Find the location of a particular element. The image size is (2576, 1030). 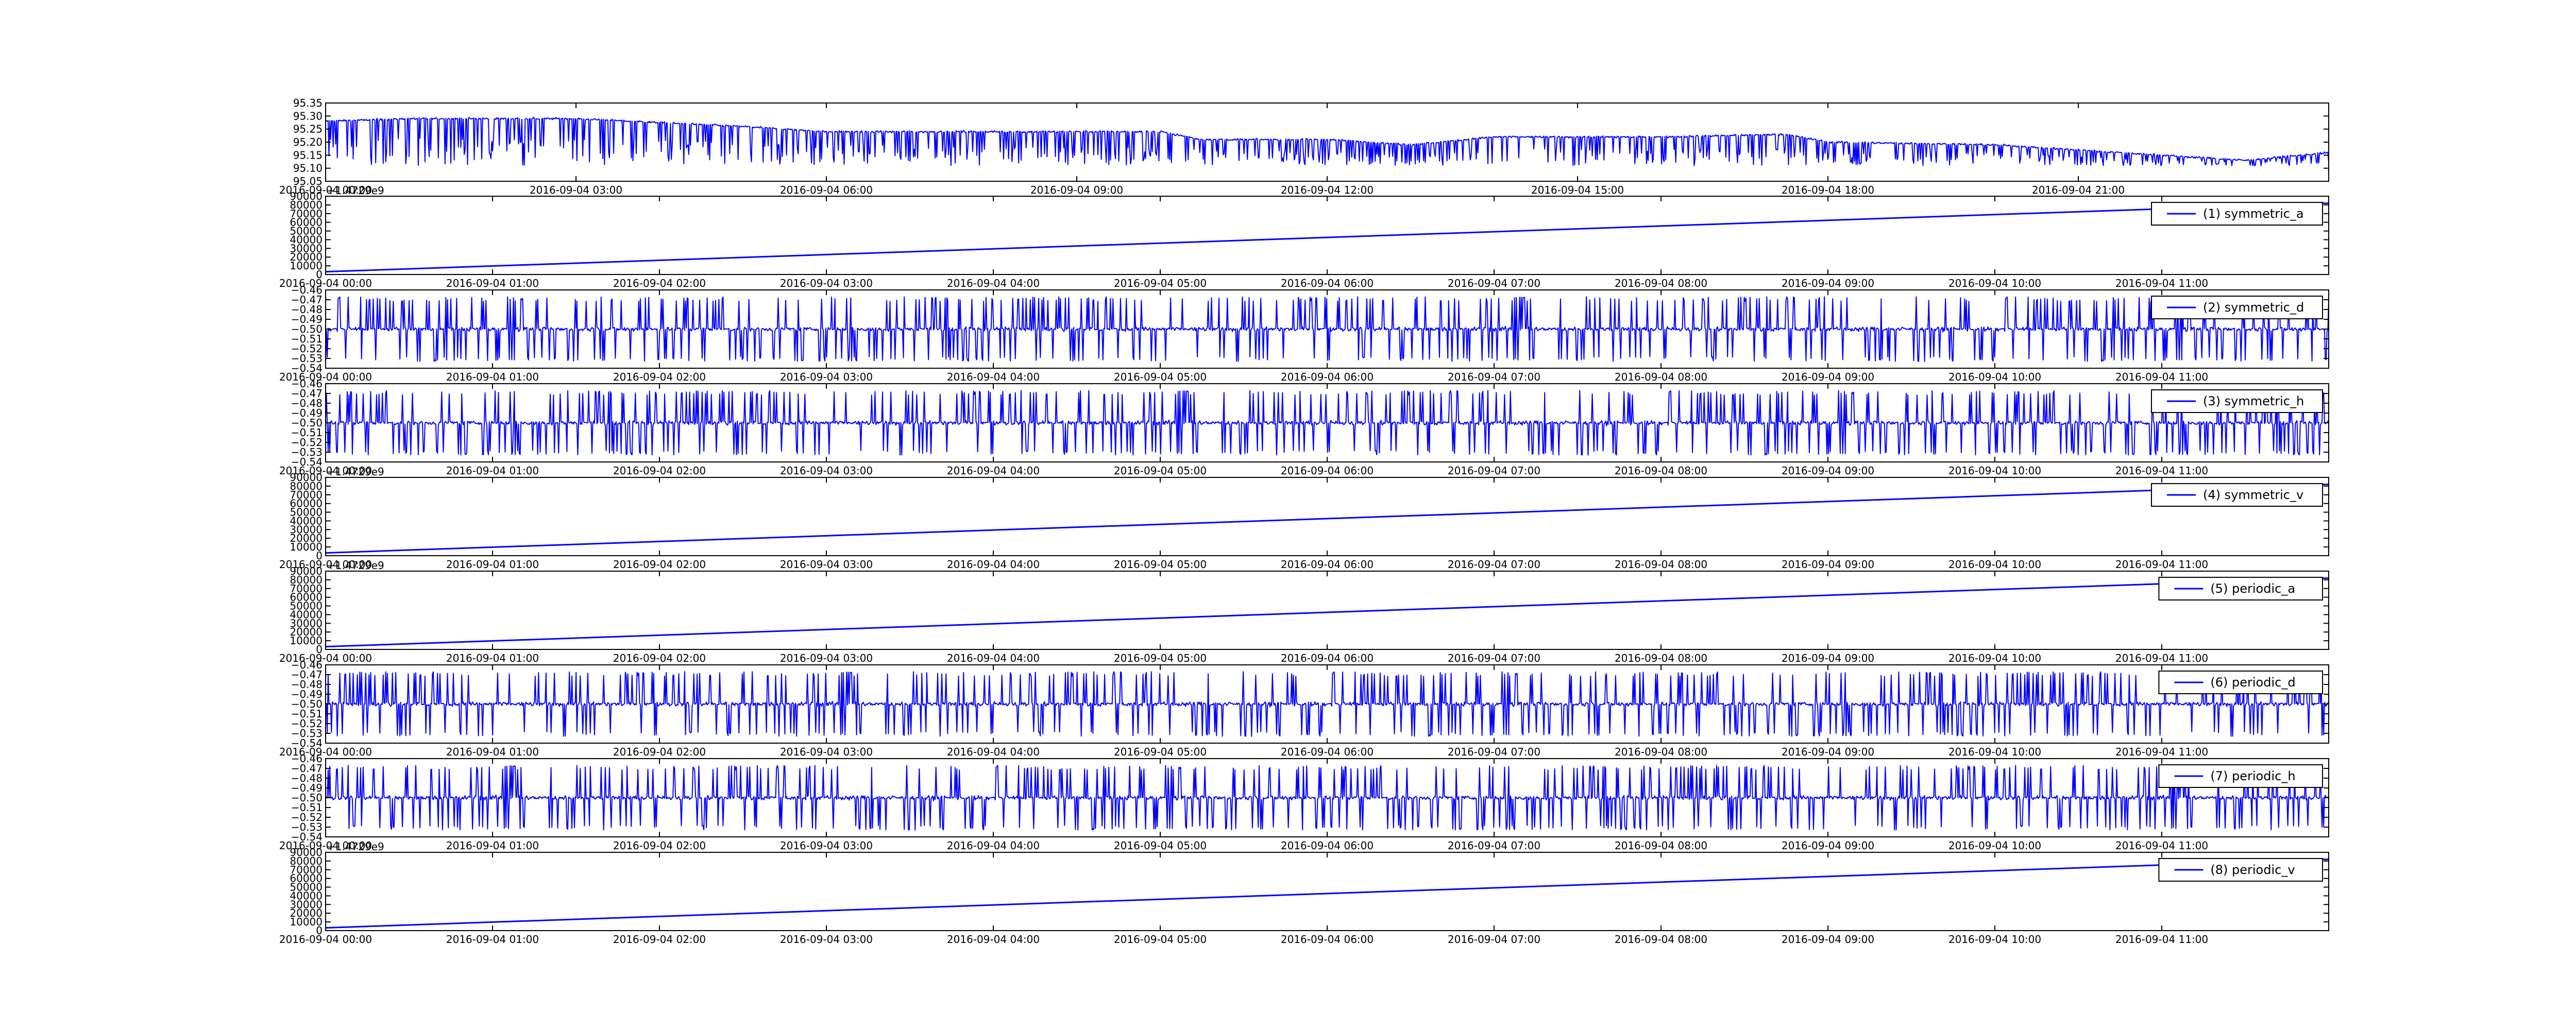

y-tick-label: −0.50 is located at coordinates (307, 798).